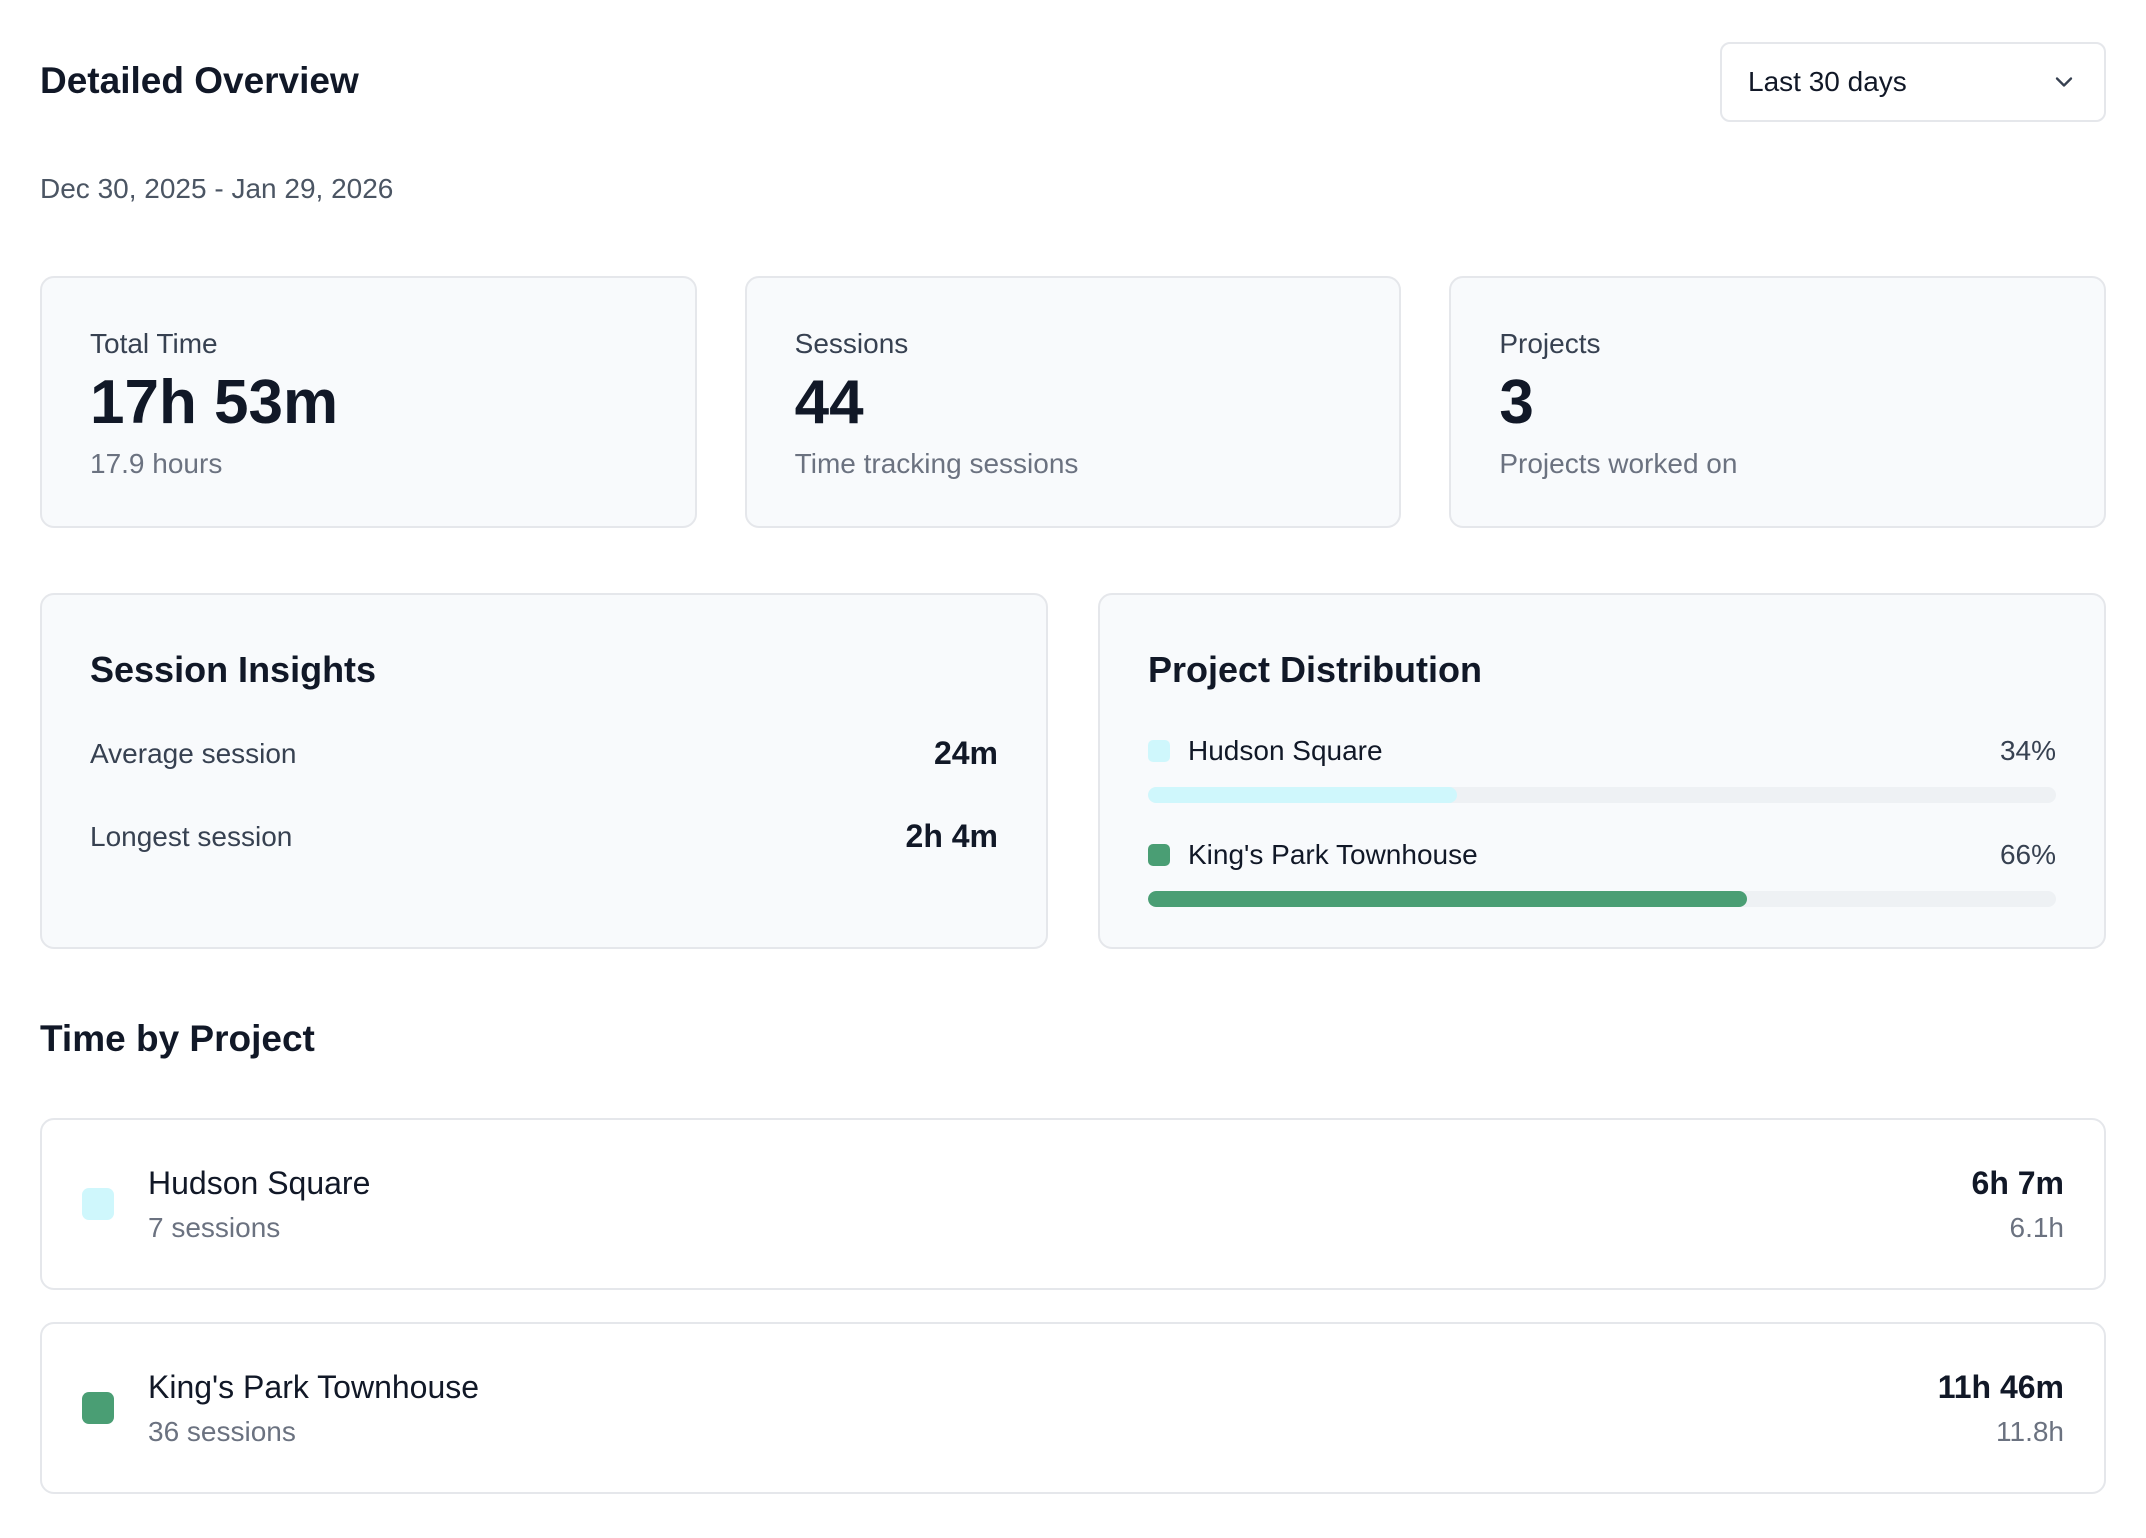 The width and height of the screenshot is (2146, 1538). I want to click on stat-label: Total Time, so click(154, 343).